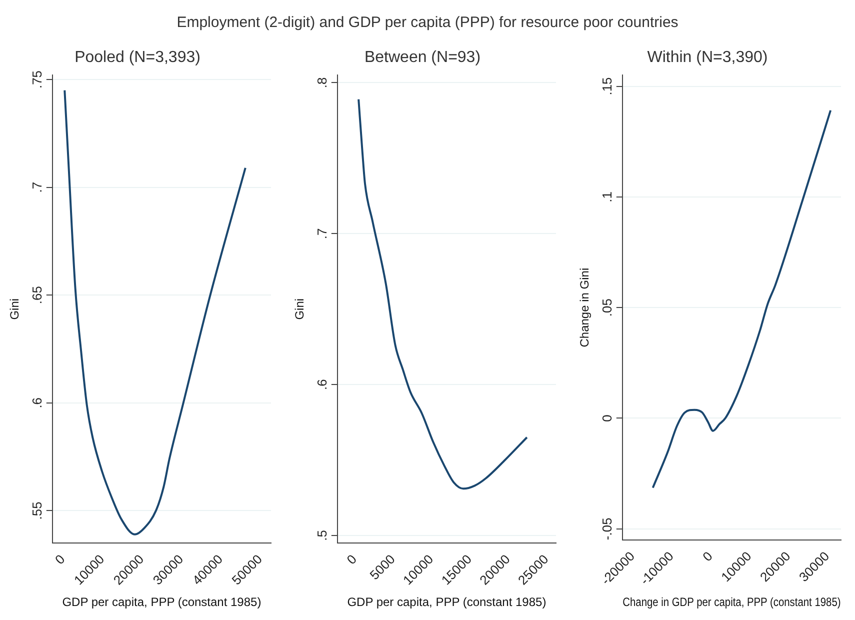 This screenshot has height=620, width=855. I want to click on y-tick-label: .15, so click(606, 86).